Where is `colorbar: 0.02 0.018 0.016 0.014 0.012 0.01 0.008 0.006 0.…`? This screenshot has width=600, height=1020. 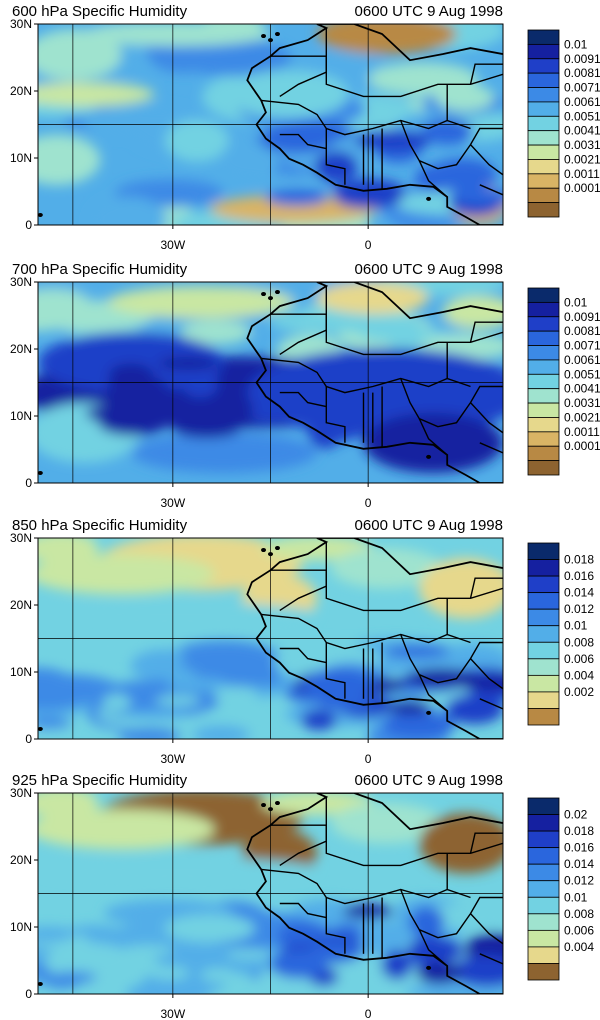
colorbar: 0.02 0.018 0.016 0.014 0.012 0.01 0.008 0.006 0.… is located at coordinates (560, 889).